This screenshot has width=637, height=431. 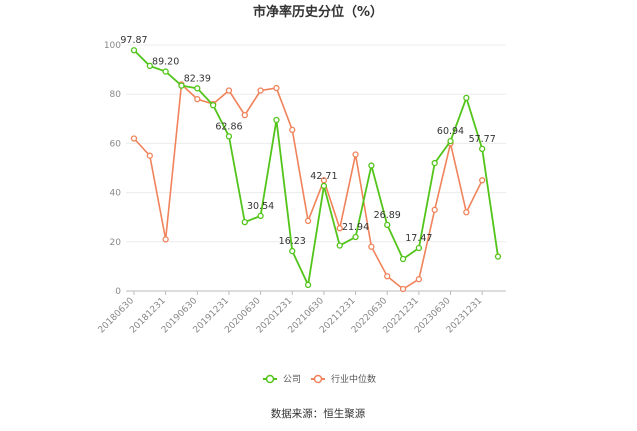 What do you see at coordinates (118, 292) in the screenshot?
I see `y-tick-label: 0` at bounding box center [118, 292].